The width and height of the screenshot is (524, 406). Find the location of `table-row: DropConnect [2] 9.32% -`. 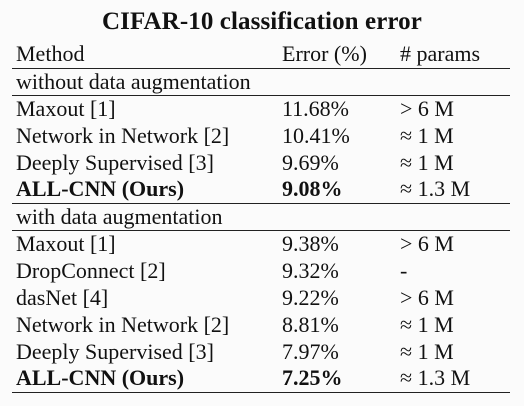

table-row: DropConnect [2] 9.32% - is located at coordinates (261, 270).